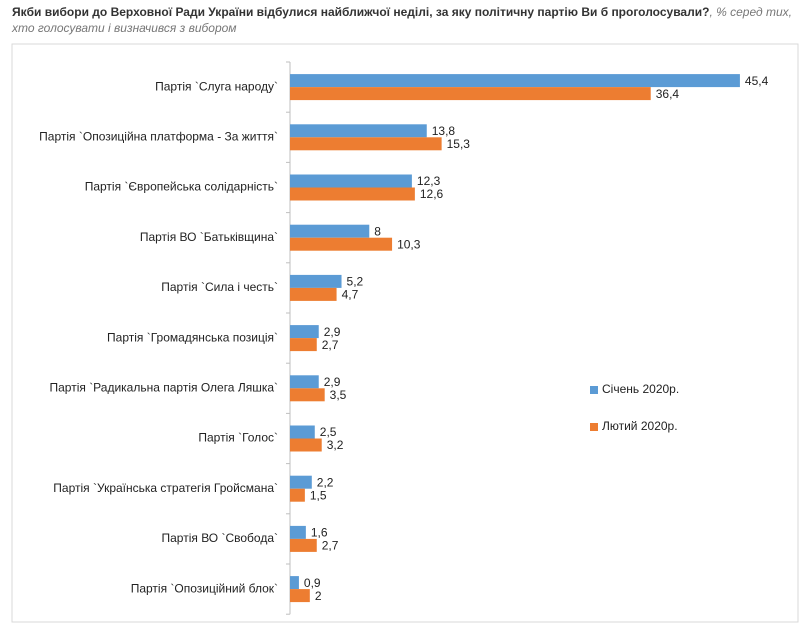  I want to click on value-label: 3,2, so click(335, 445).